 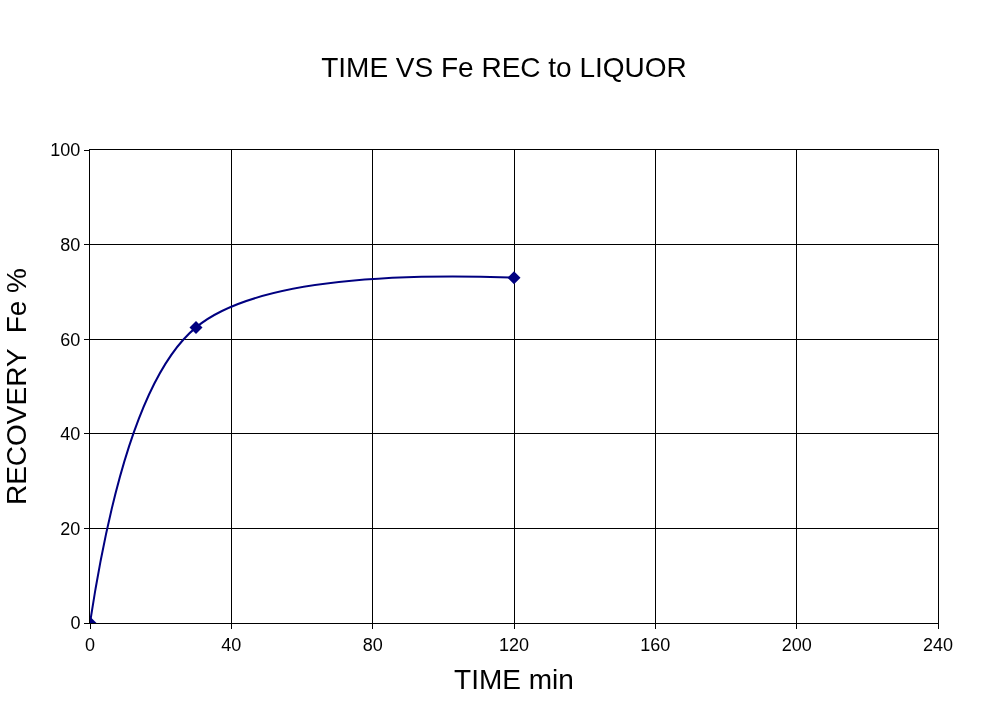 I want to click on x-tick-label: 240, so click(x=938, y=644).